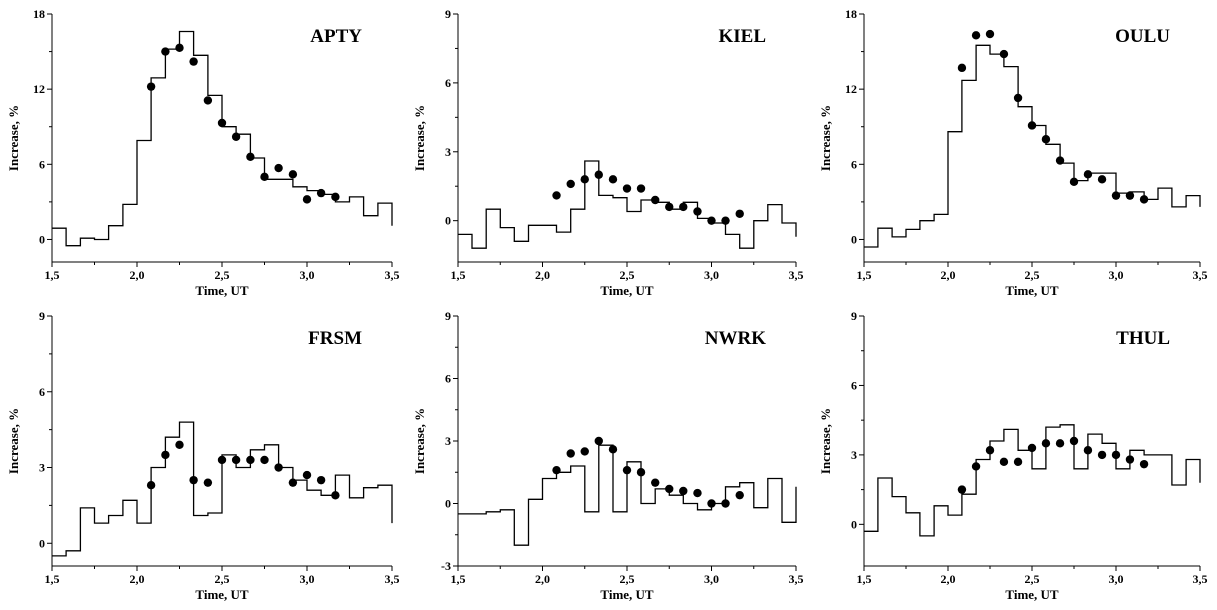 The image size is (1217, 610). What do you see at coordinates (742, 36) in the screenshot?
I see `station-label: KIEL` at bounding box center [742, 36].